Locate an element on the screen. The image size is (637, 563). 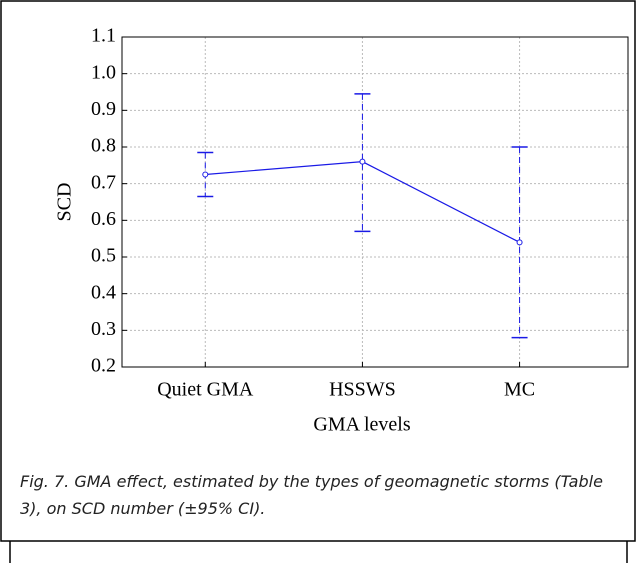
y-axis-label: SCD is located at coordinates (65, 202).